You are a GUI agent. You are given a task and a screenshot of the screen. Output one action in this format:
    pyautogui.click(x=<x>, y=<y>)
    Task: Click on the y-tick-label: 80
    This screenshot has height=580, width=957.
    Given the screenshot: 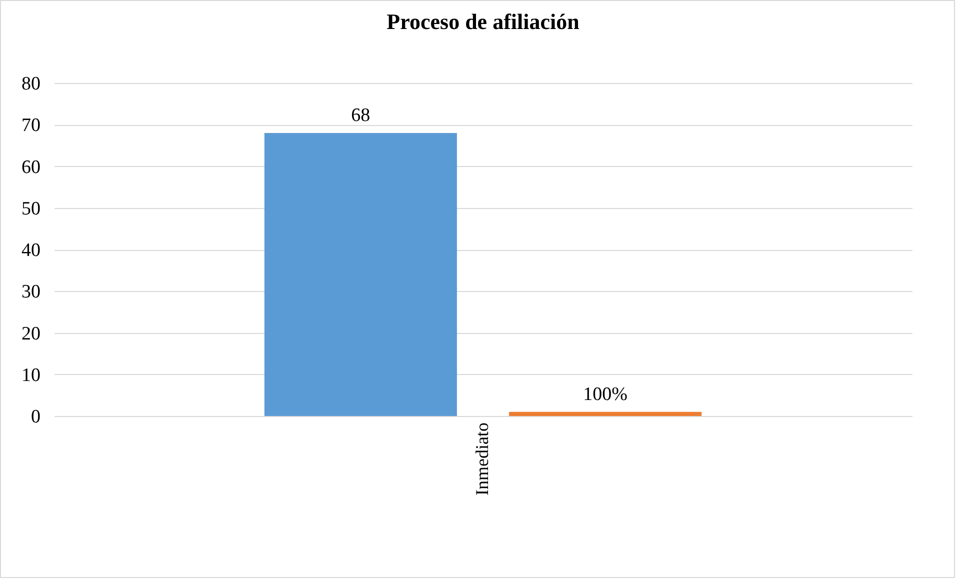 What is the action you would take?
    pyautogui.click(x=31, y=84)
    